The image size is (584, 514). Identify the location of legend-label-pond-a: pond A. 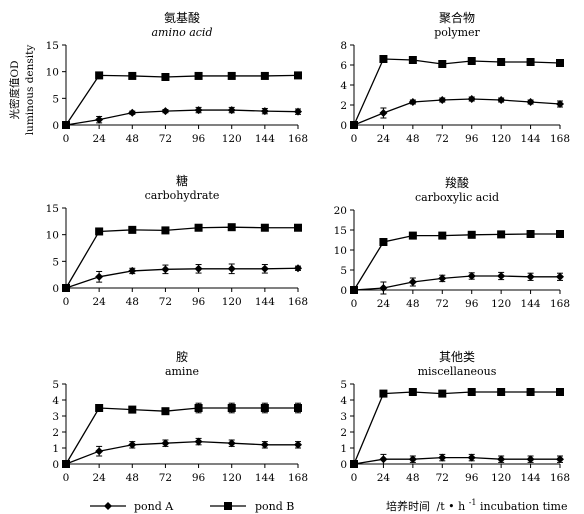
(154, 506).